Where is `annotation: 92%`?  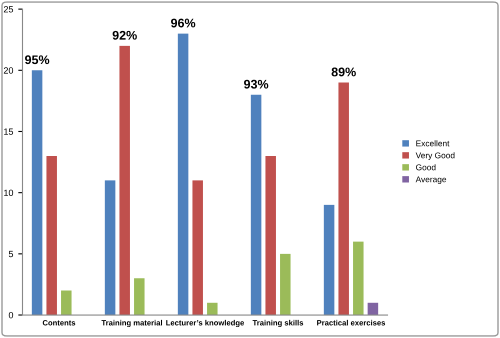
annotation: 92% is located at coordinates (124, 35).